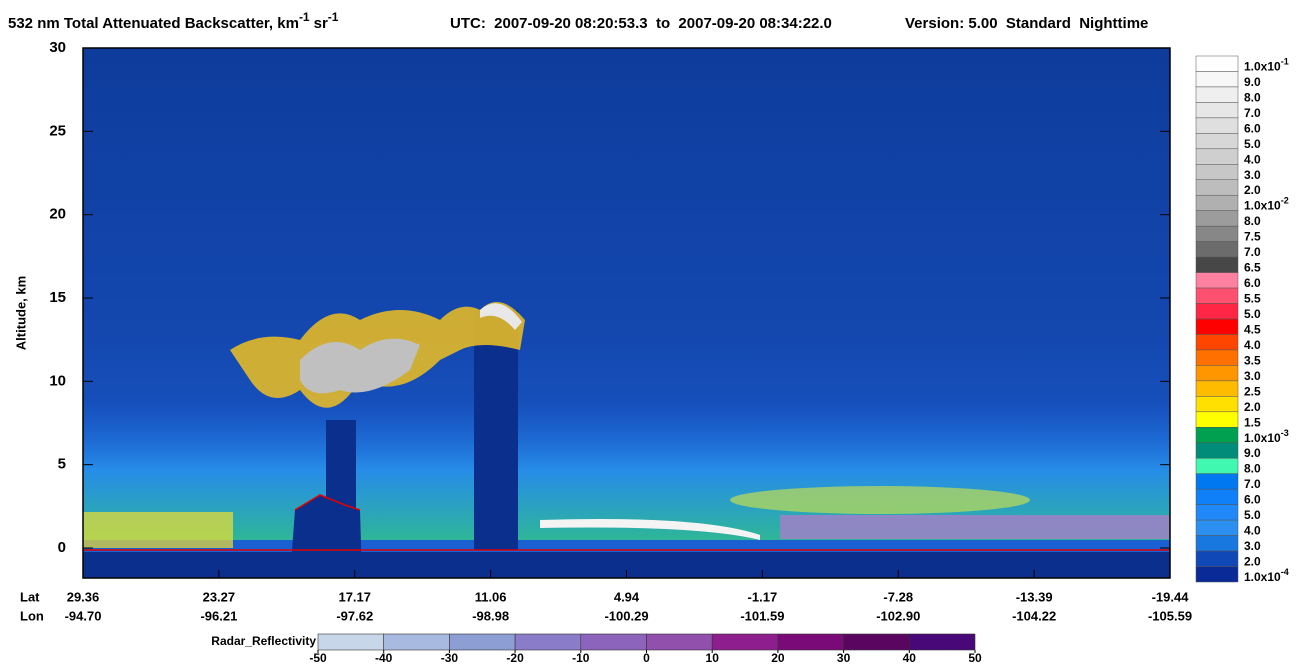 Image resolution: width=1300 pixels, height=667 pixels. What do you see at coordinates (1252, 422) in the screenshot?
I see `colorbar-label: 1.5` at bounding box center [1252, 422].